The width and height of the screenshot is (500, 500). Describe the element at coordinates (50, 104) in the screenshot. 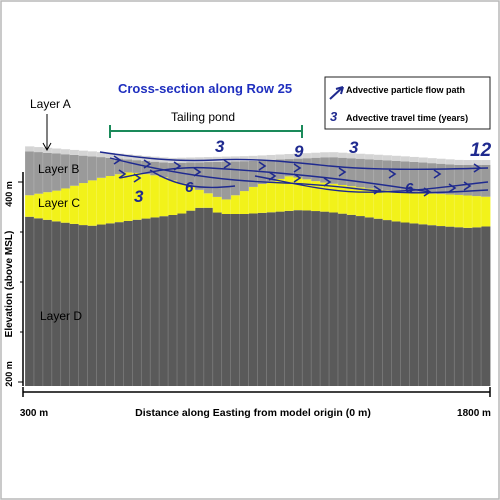

I see `layer-a-label: Layer A` at that location.